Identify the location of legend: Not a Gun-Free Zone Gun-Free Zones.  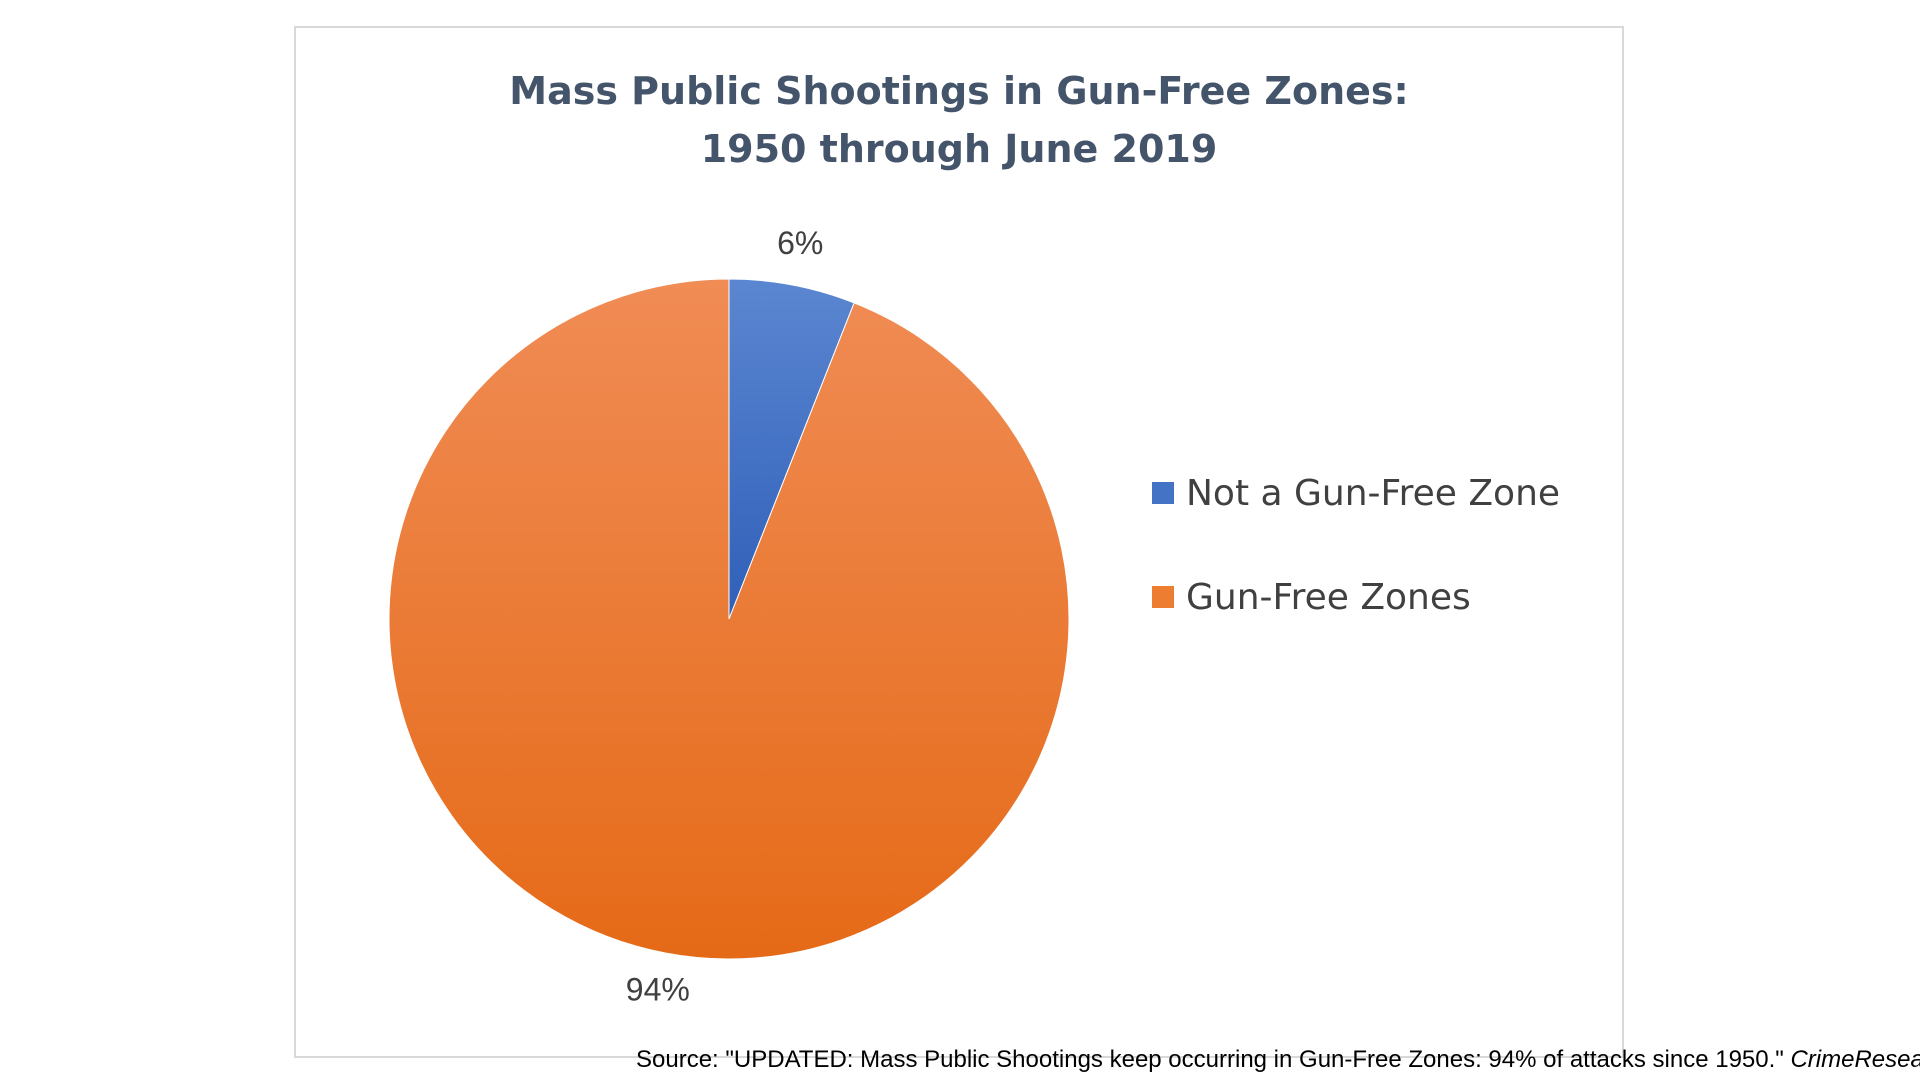
(1356, 572).